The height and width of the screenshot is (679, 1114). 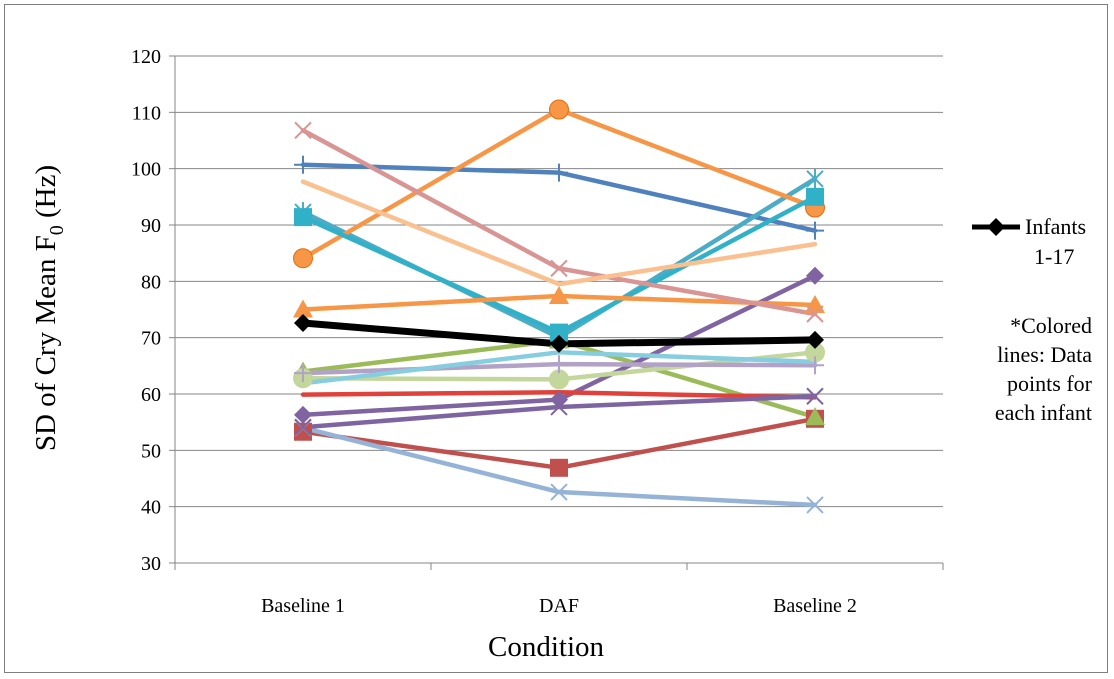 I want to click on y-tick-labels: 30 40 50 60 70 80 90 100 110 120, so click(x=146, y=310).